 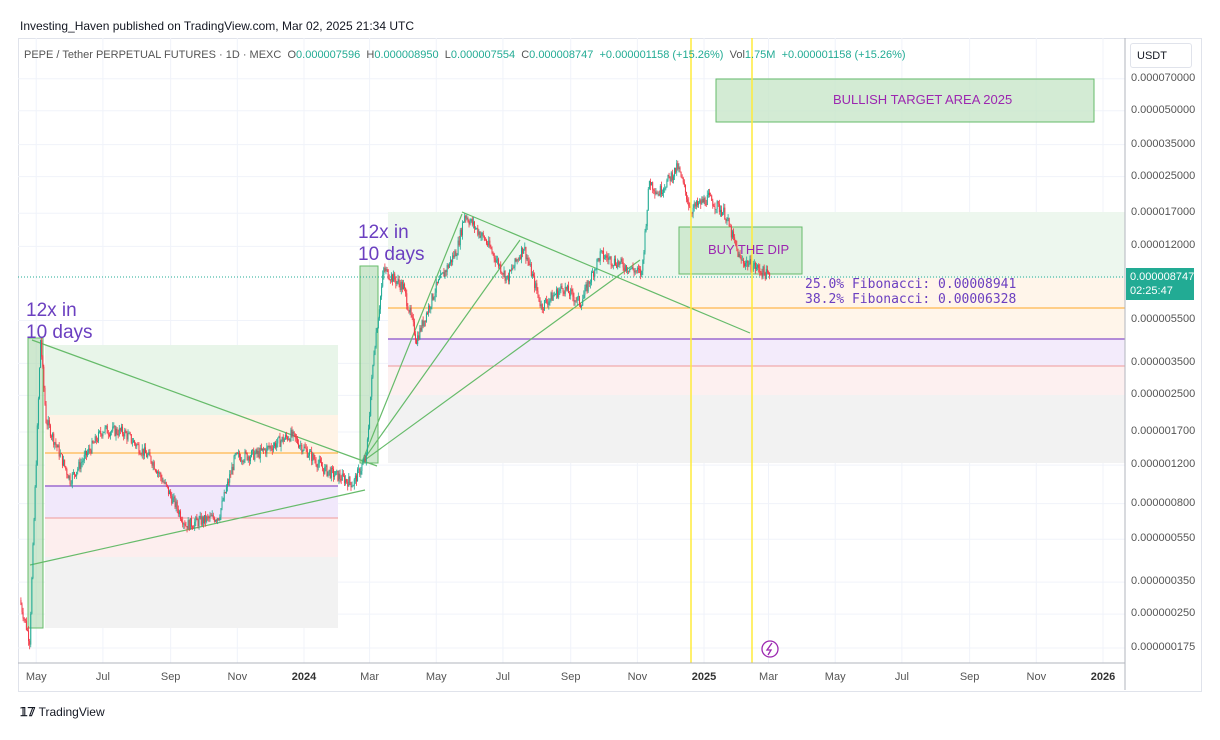 I want to click on volume-value: 1.75M, so click(x=760, y=55).